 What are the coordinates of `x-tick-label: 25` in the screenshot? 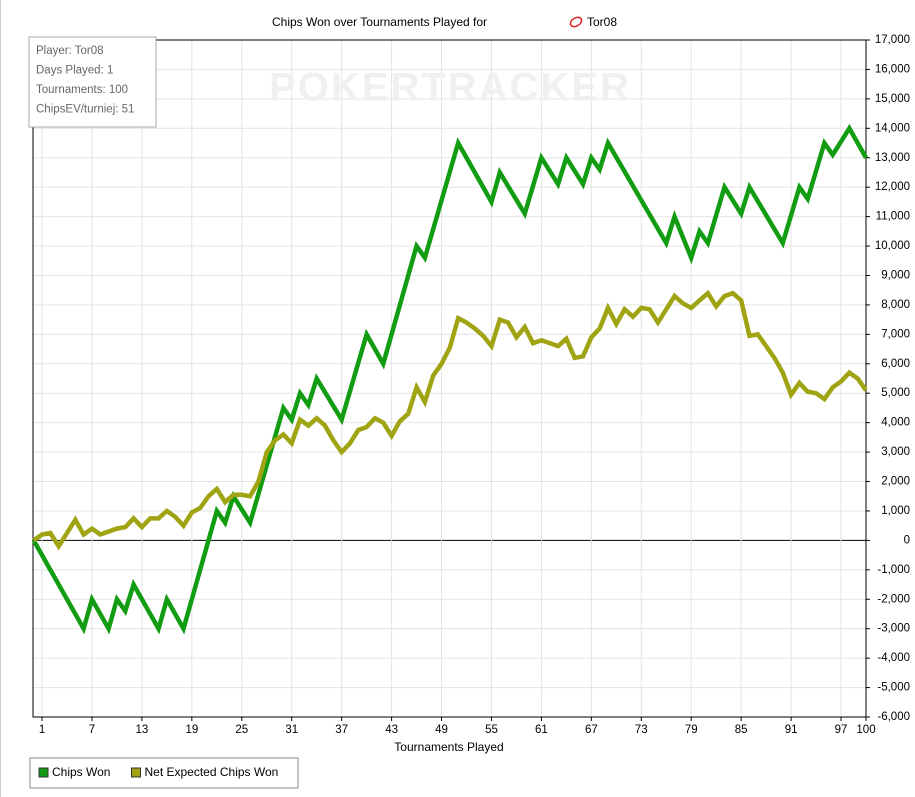 It's located at (241, 730).